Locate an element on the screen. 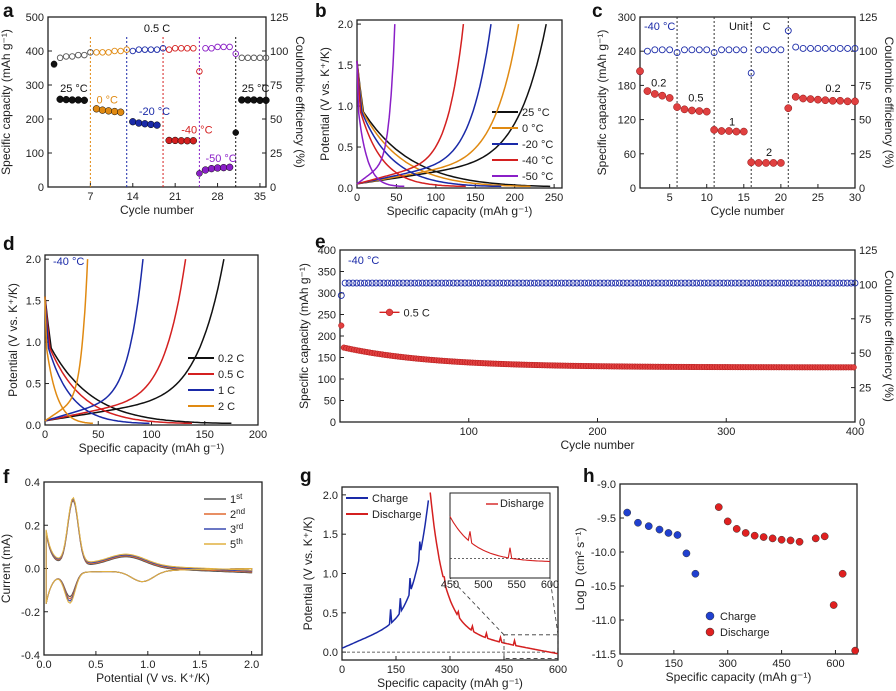  y-tick-label: 0.2 is located at coordinates (32, 526).